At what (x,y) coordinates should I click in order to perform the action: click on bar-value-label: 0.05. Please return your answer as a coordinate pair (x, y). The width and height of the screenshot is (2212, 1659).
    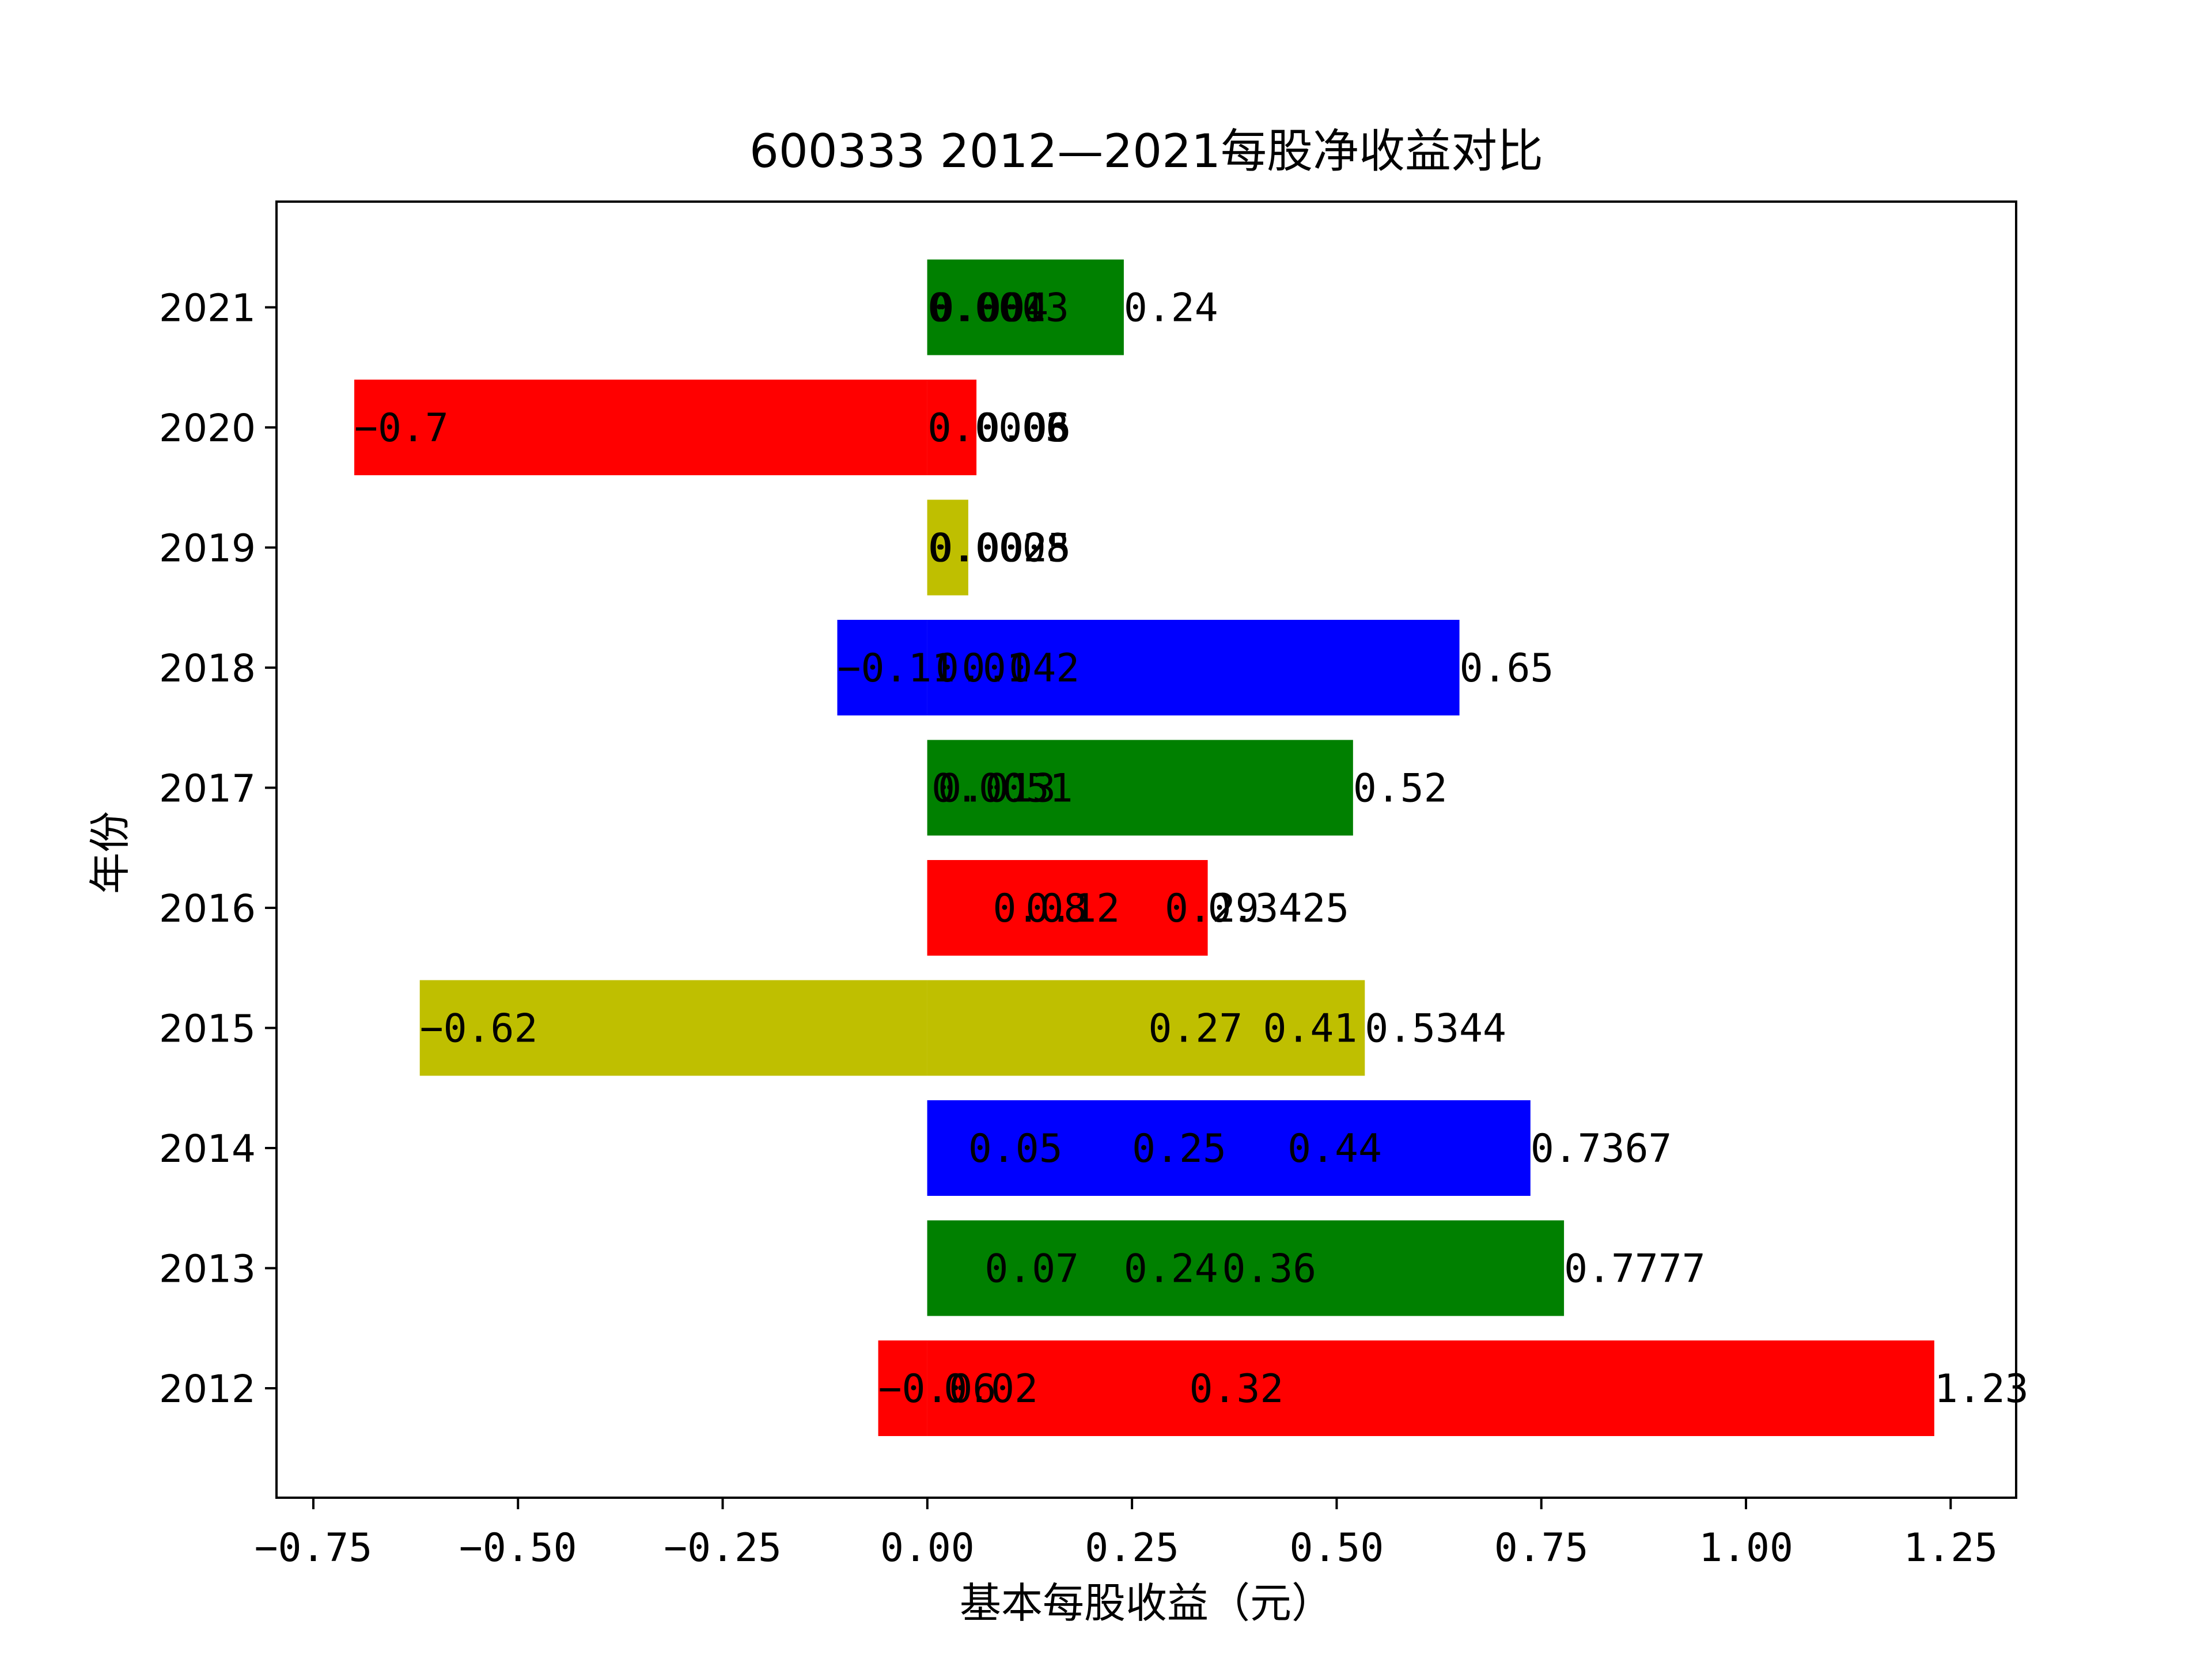
    Looking at the image, I should click on (1015, 1149).